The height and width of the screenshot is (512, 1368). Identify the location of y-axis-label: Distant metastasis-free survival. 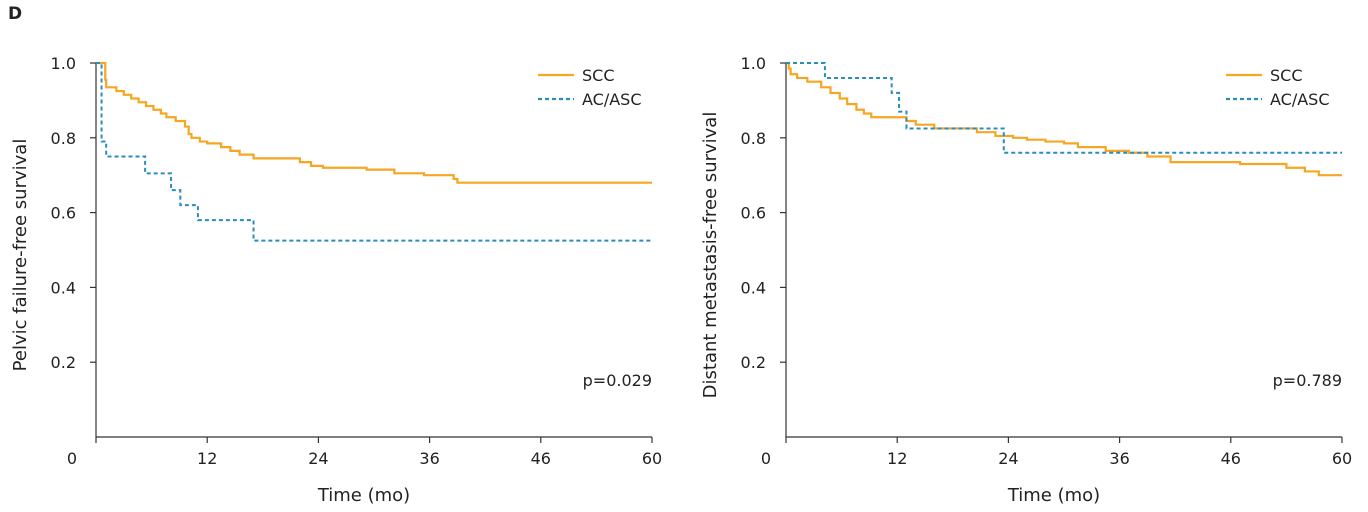
(710, 255).